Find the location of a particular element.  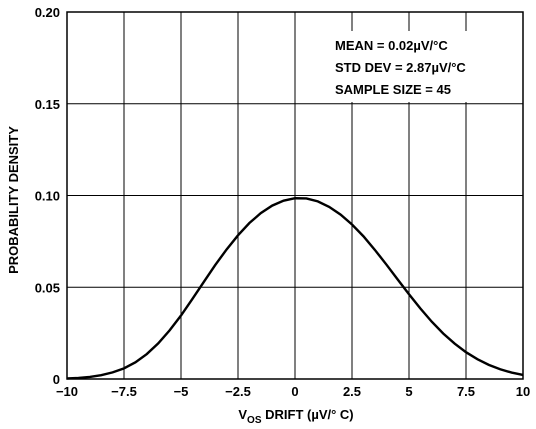

y-tick-label: 0.05 is located at coordinates (47, 287).